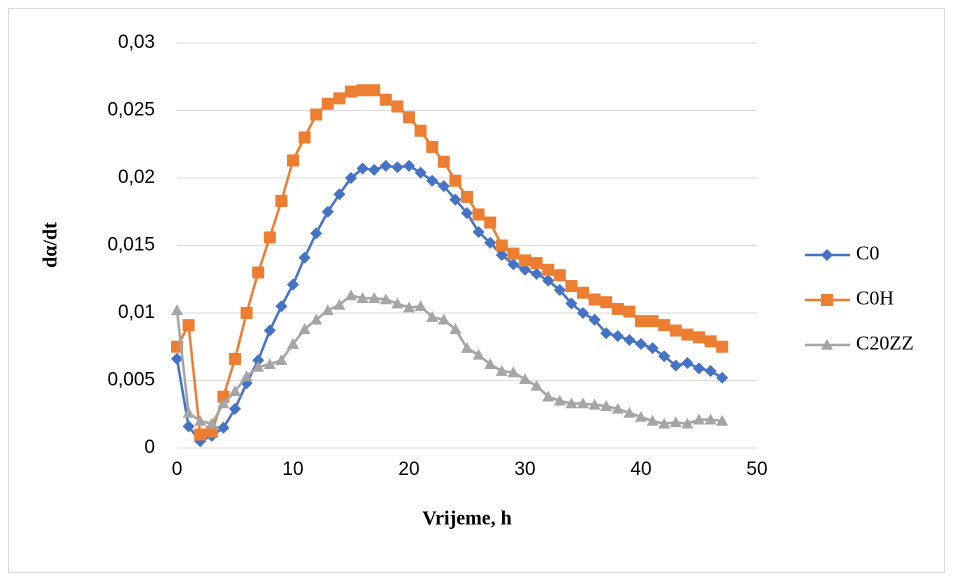 Image resolution: width=953 pixels, height=581 pixels. I want to click on y-tick-label: 0,03, so click(136, 42).